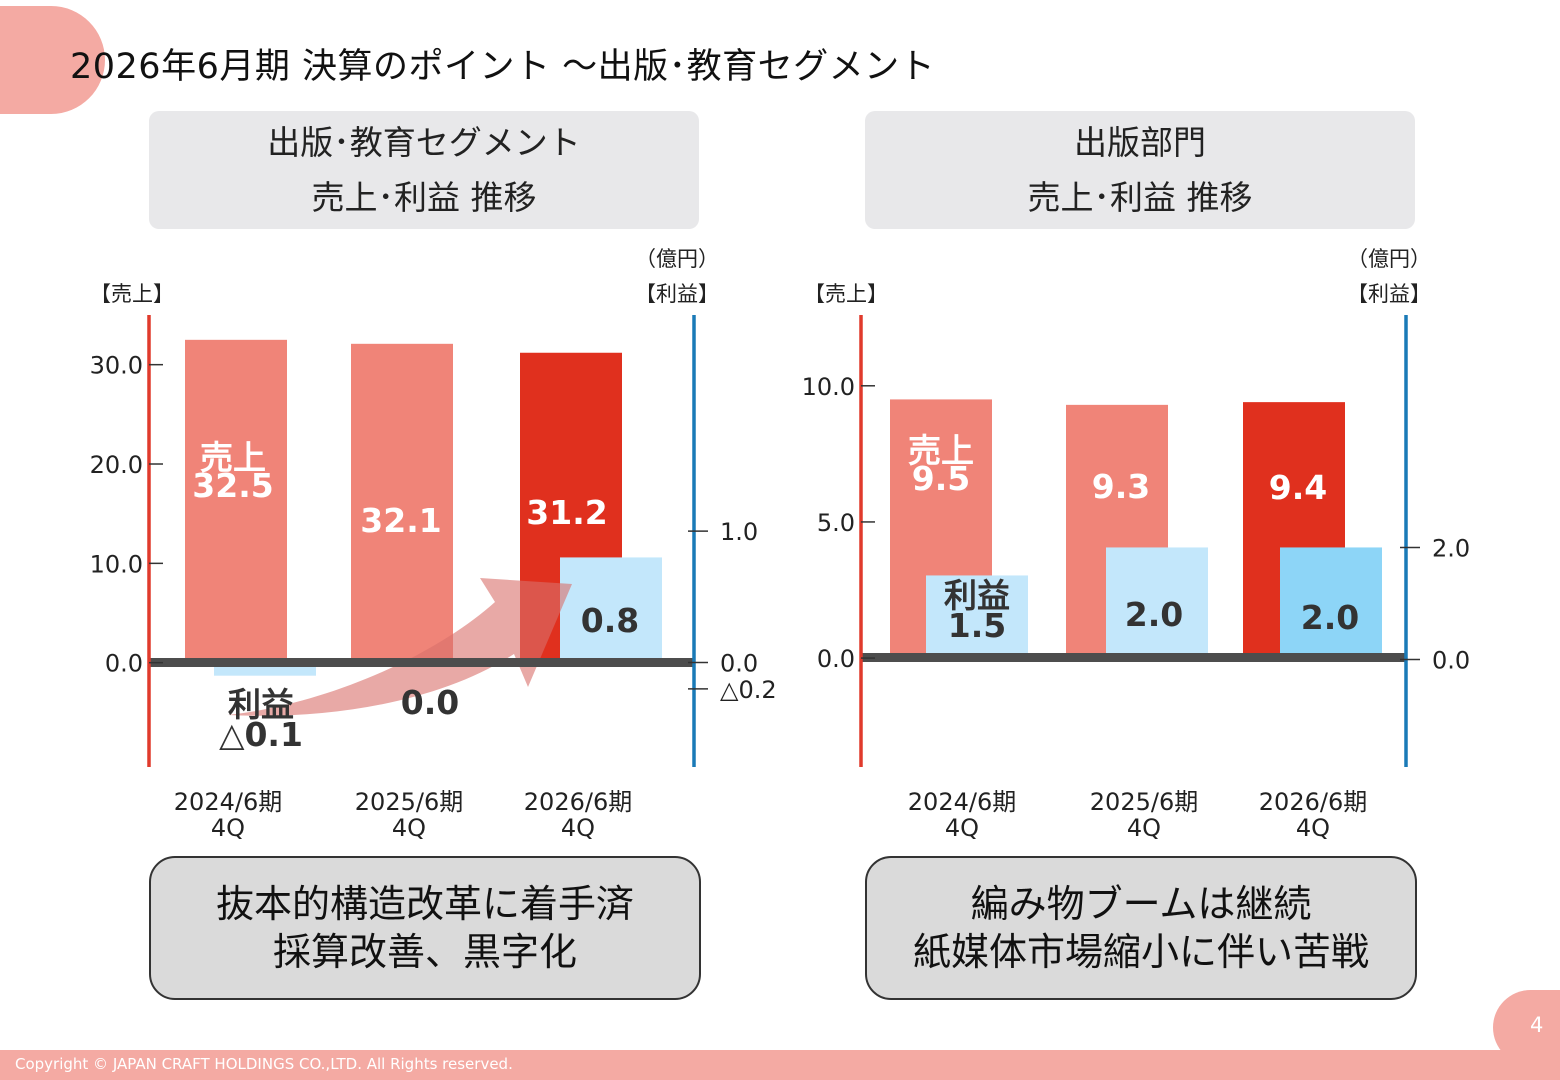 The width and height of the screenshot is (1560, 1080). I want to click on left-summary-box: 抜本的構造改革に着手済 採算改善、黒字化, so click(425, 928).